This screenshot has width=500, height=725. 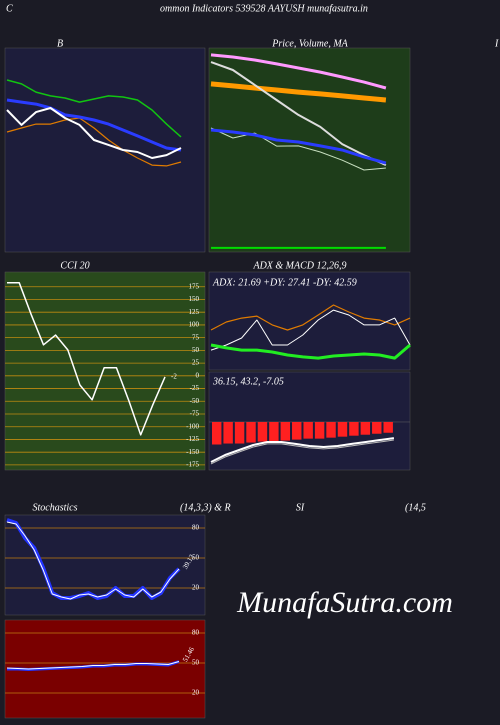 What do you see at coordinates (192, 452) in the screenshot?
I see `y-tick-label: -150` at bounding box center [192, 452].